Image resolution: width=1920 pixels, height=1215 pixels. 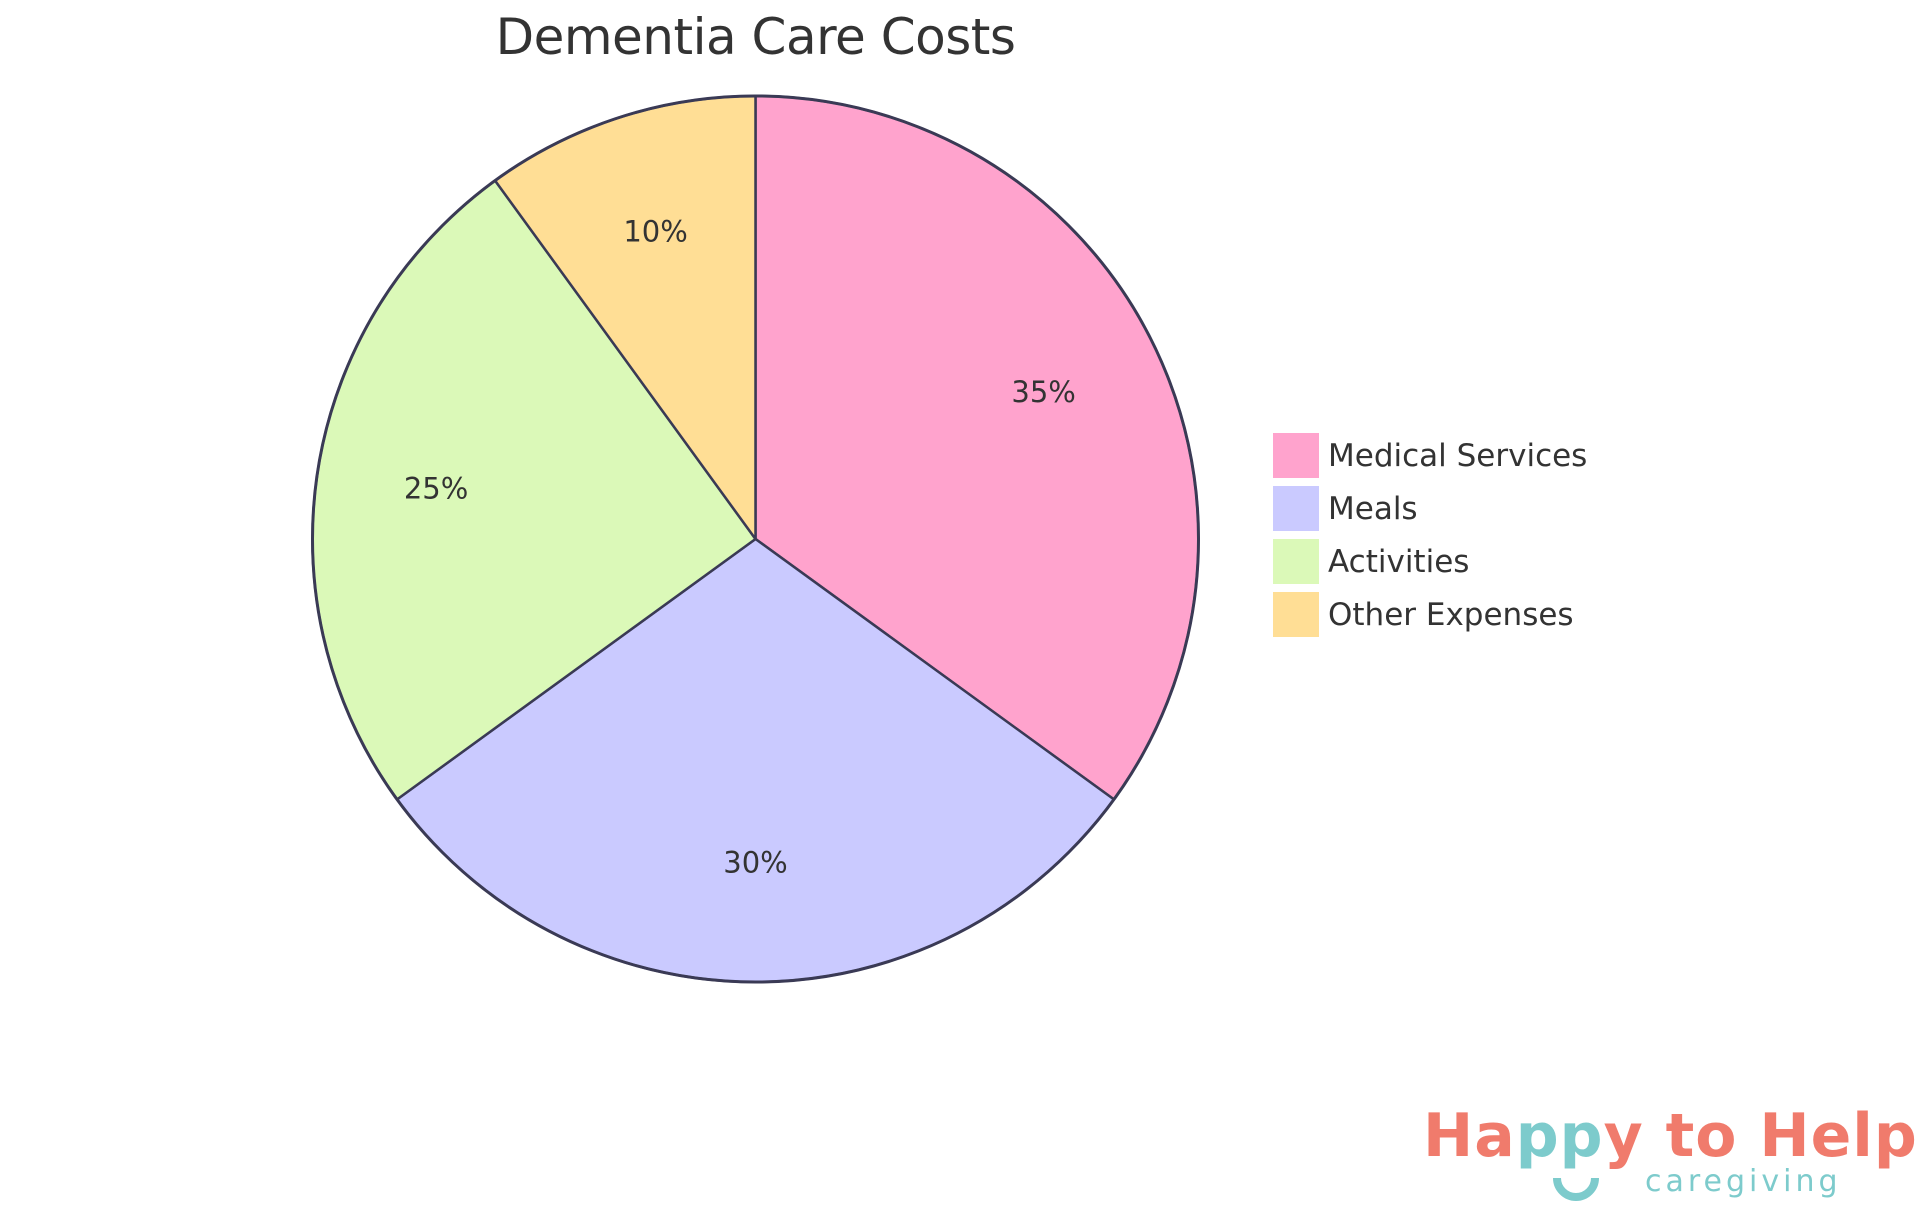 What do you see at coordinates (1399, 561) in the screenshot?
I see `legend-label: Activities` at bounding box center [1399, 561].